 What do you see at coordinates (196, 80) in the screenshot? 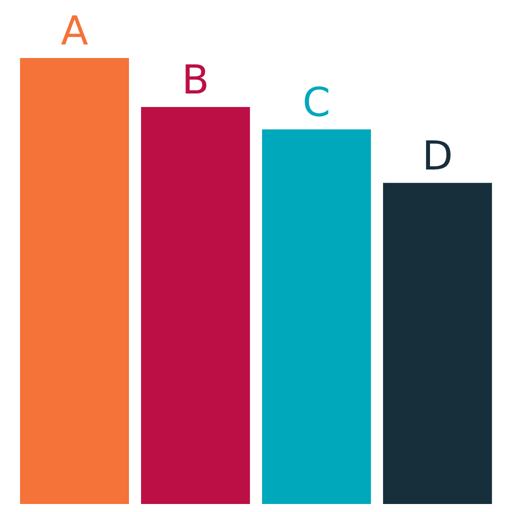
I see `x-tick-label: B` at bounding box center [196, 80].